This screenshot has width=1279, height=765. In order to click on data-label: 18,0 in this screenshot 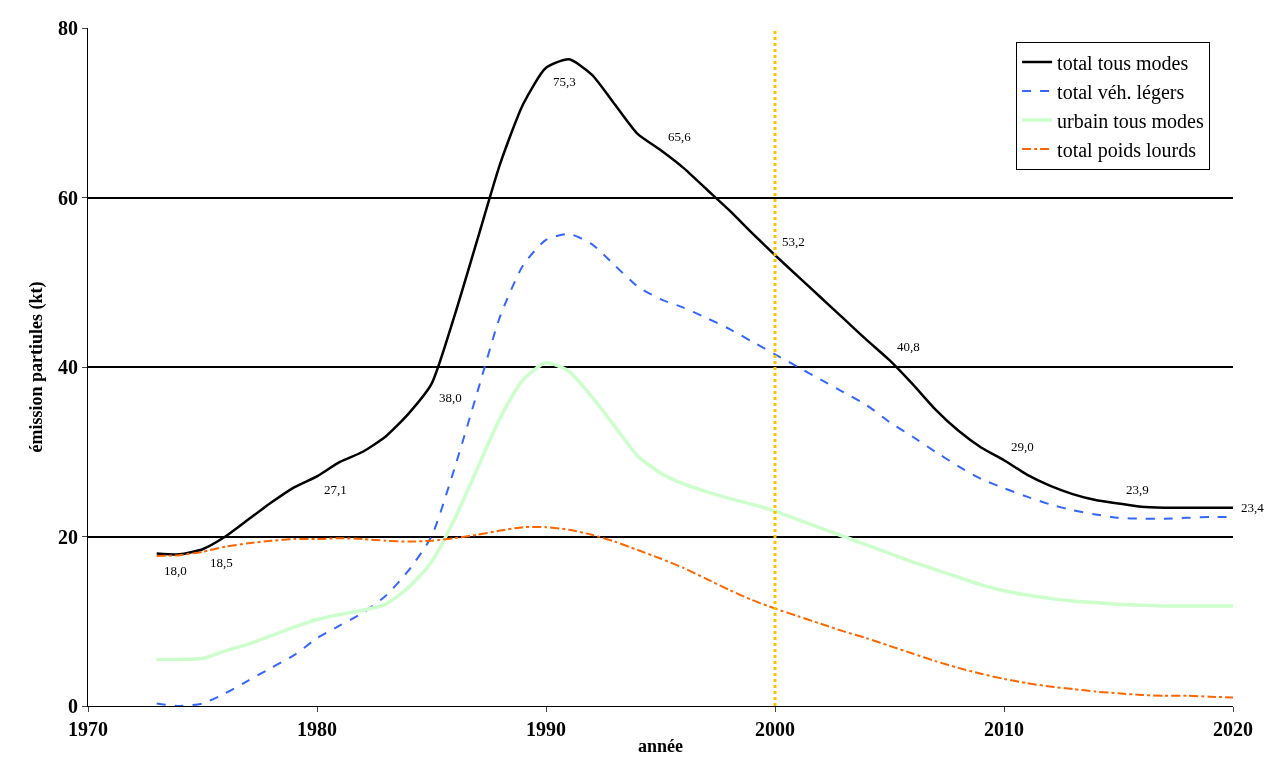, I will do `click(175, 570)`.